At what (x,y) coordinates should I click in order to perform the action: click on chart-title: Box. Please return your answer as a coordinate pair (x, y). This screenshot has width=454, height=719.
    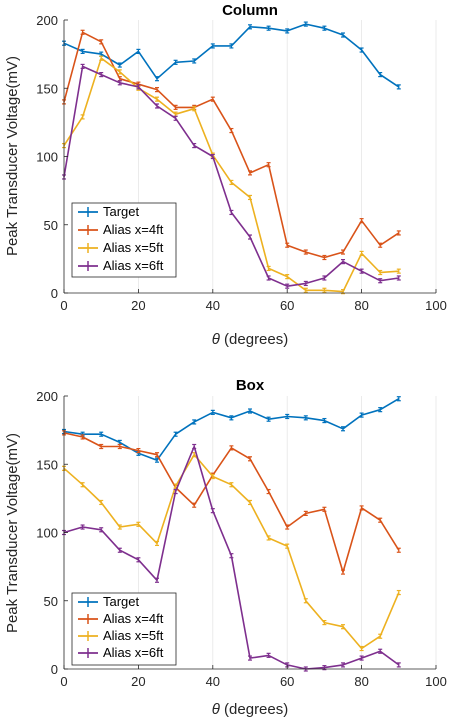
    Looking at the image, I should click on (250, 385).